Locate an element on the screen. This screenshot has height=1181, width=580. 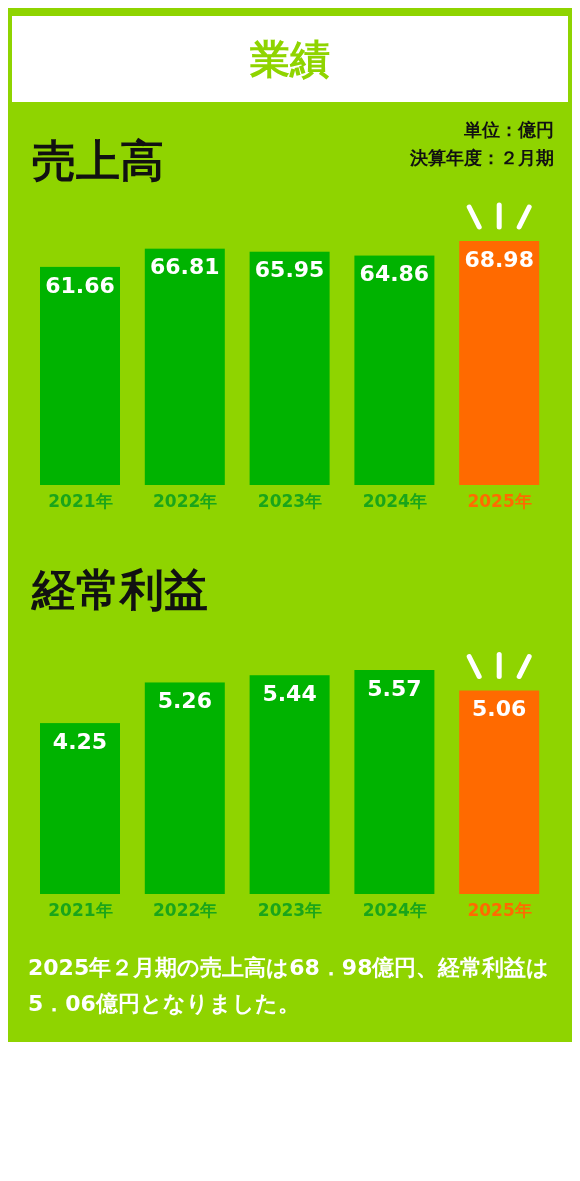
data-label: 68.98 is located at coordinates (499, 259).